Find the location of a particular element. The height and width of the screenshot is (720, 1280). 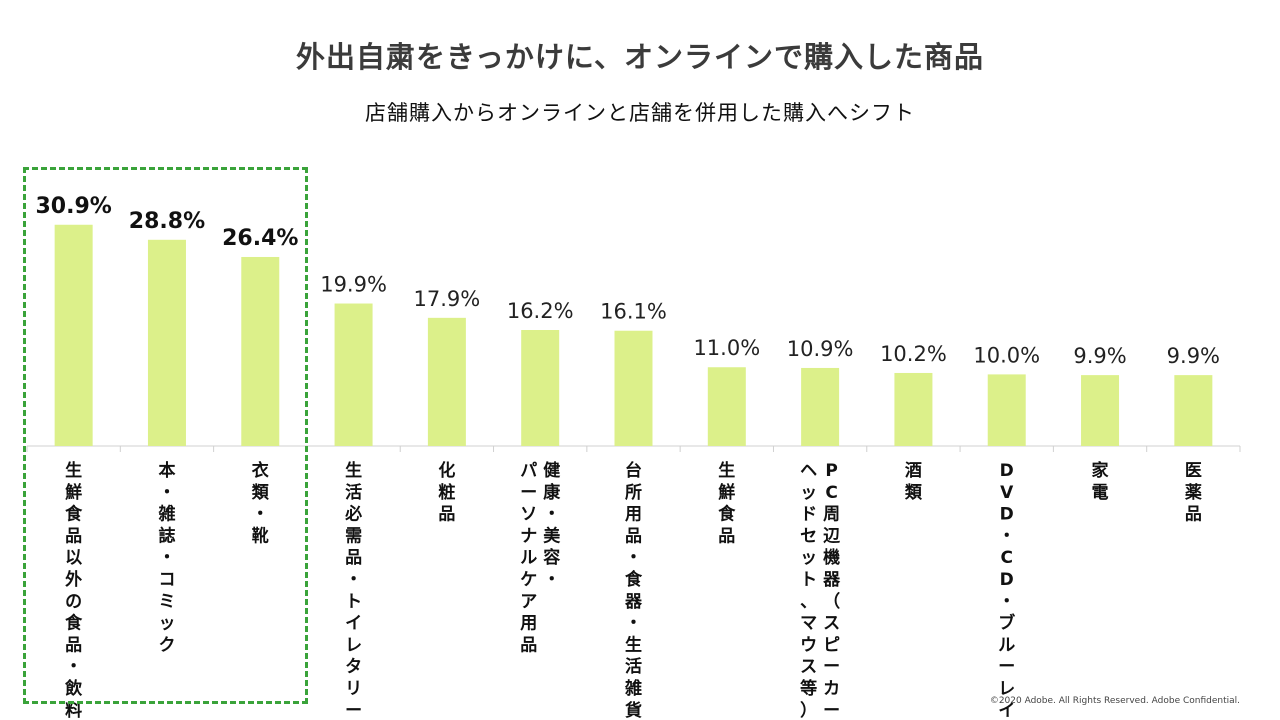

category-label-char: 必 is located at coordinates (353, 514).